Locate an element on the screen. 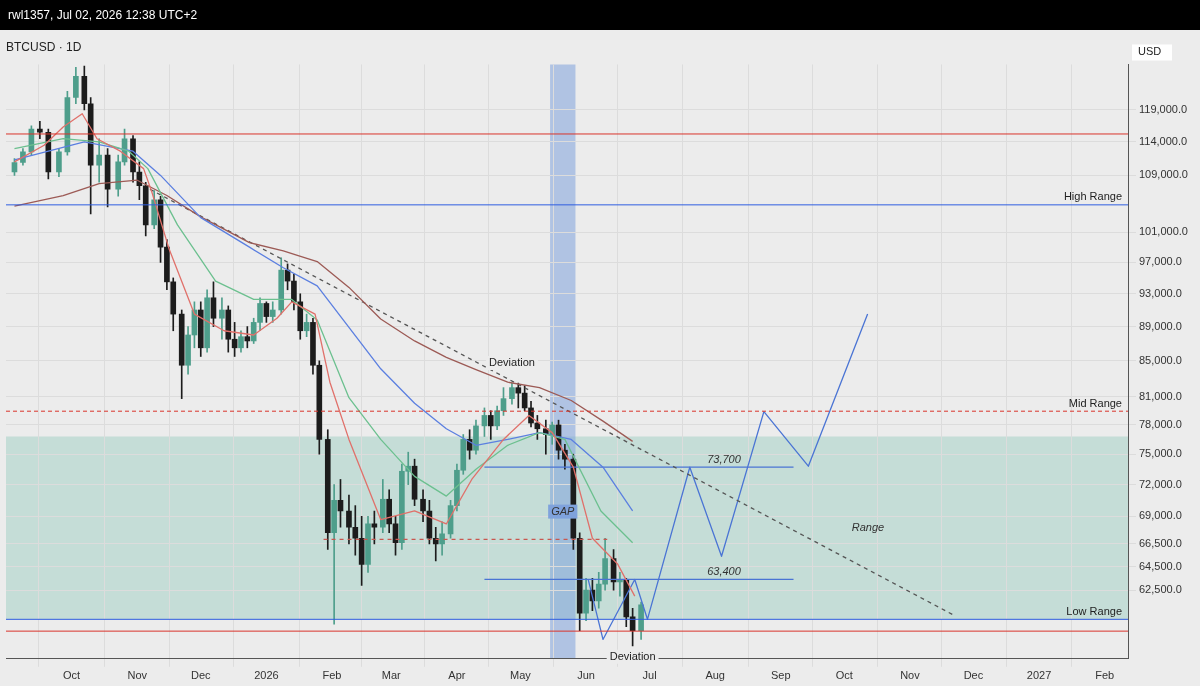  x-tick-label: Jul is located at coordinates (649, 675).